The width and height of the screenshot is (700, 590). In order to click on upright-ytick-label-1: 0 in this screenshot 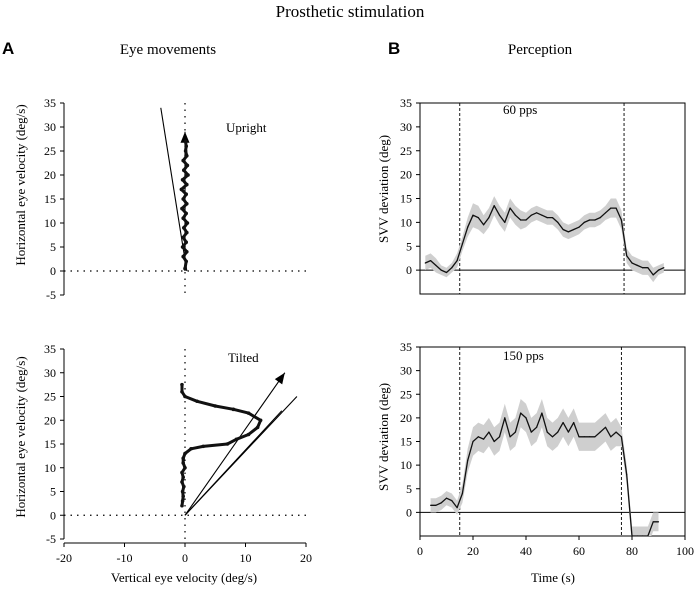, I will do `click(53, 271)`.